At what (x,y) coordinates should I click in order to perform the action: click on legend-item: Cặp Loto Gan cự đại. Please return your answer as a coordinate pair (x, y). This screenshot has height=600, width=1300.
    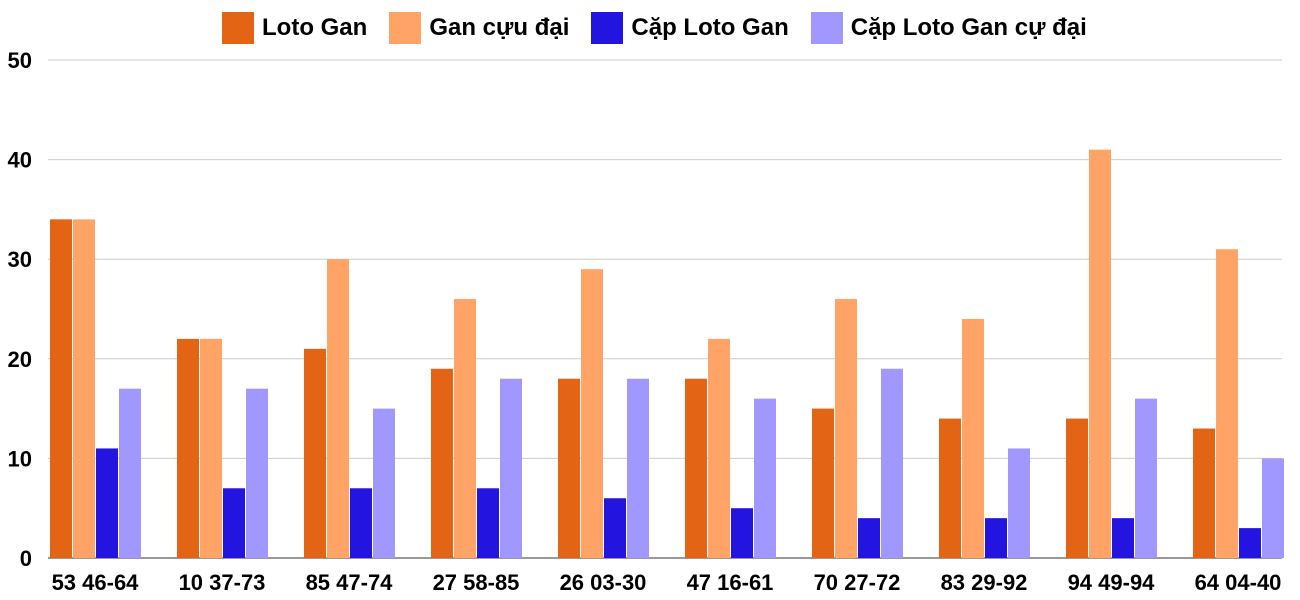
    Looking at the image, I should click on (948, 28).